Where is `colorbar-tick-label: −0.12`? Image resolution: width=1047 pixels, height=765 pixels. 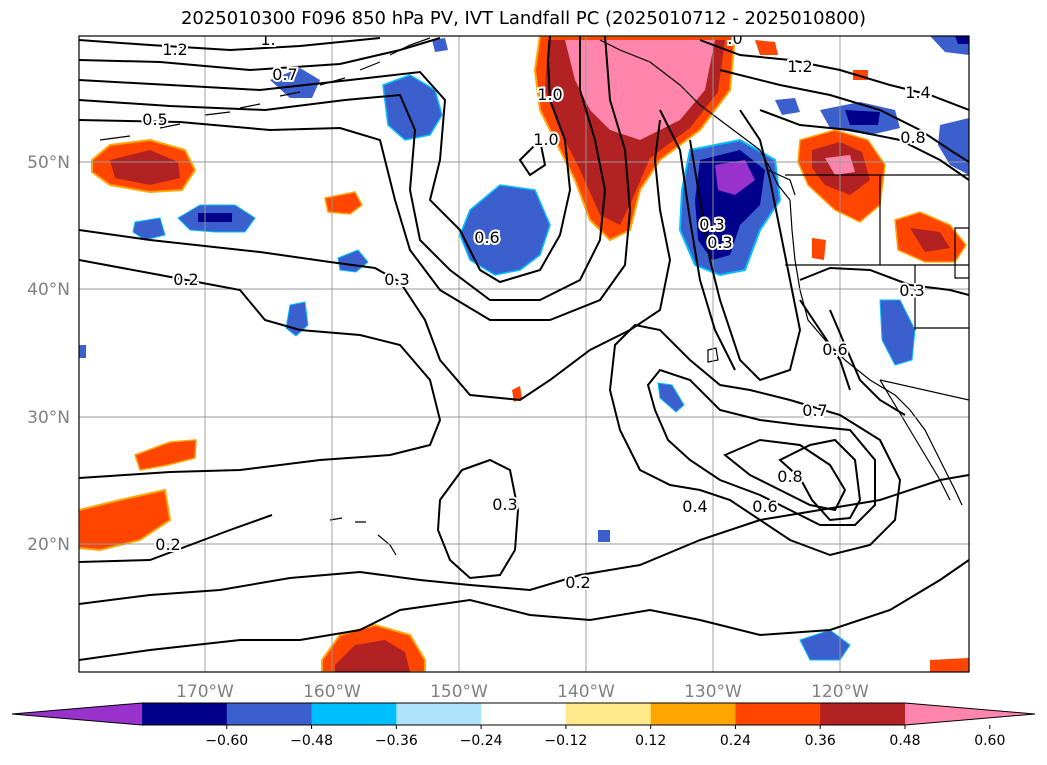
colorbar-tick-label: −0.12 is located at coordinates (565, 741).